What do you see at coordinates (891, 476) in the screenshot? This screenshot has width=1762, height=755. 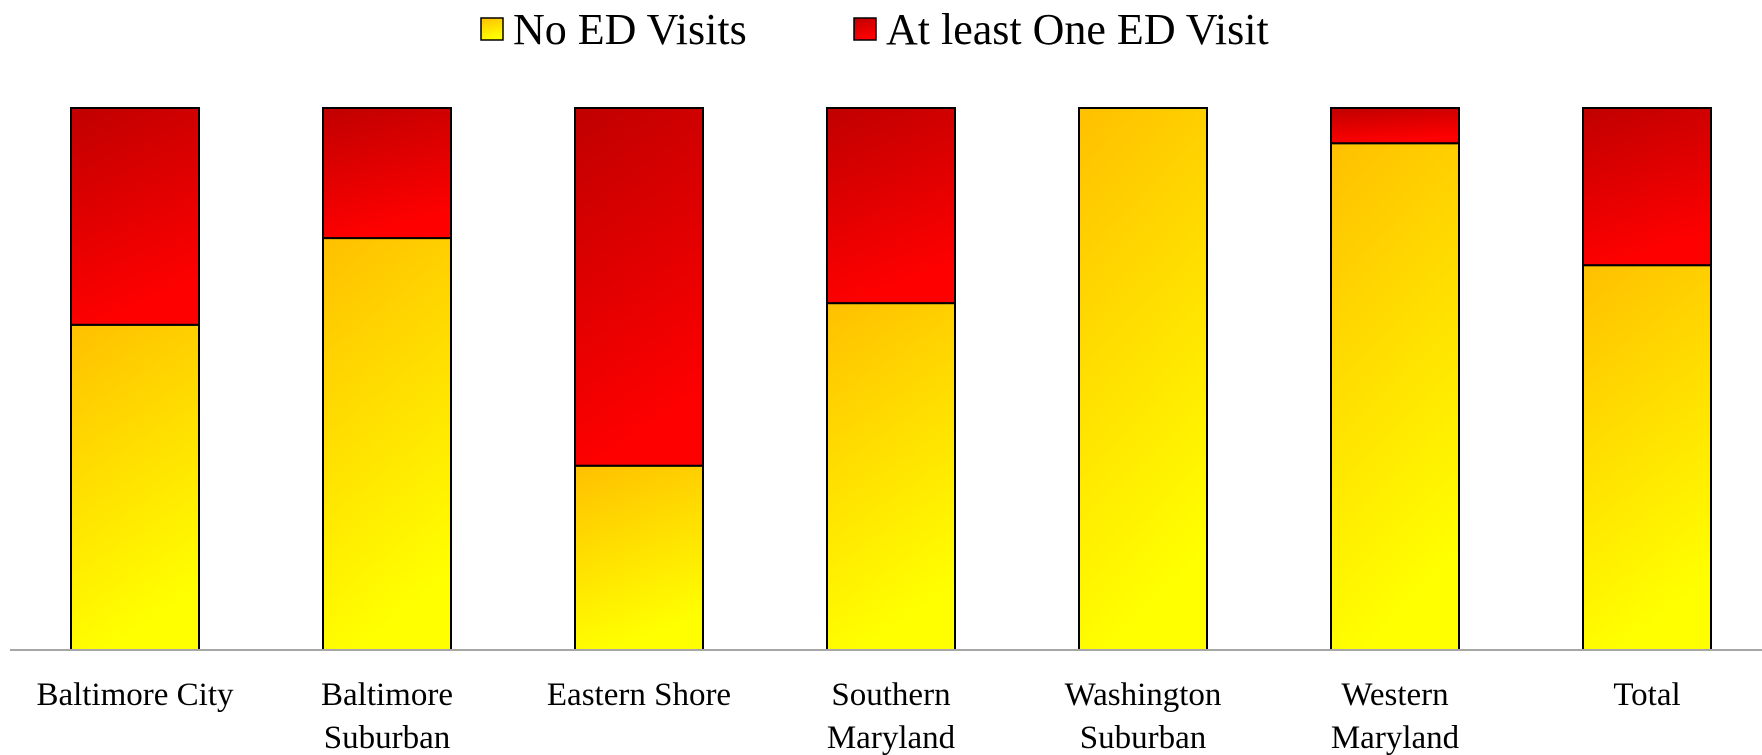 I see `bar-no-ed-visits-southern-maryland` at bounding box center [891, 476].